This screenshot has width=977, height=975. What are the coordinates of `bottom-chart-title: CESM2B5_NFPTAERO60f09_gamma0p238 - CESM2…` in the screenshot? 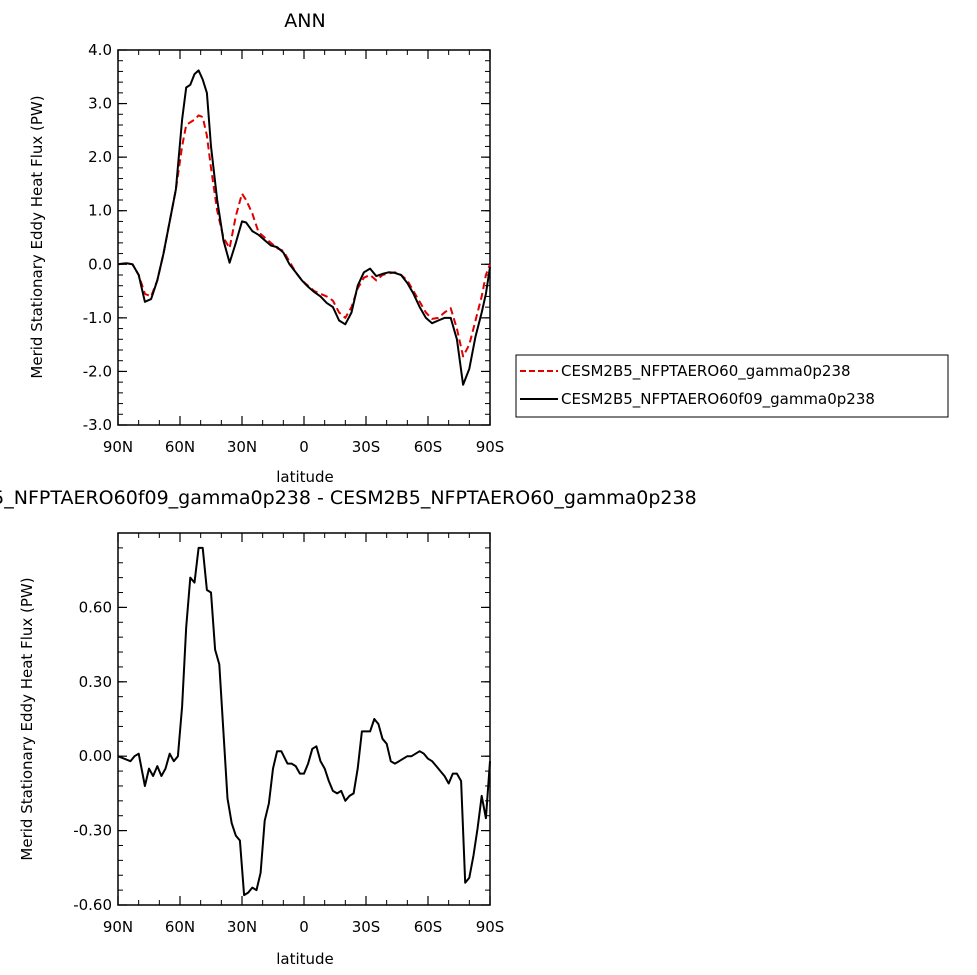 It's located at (348, 498).